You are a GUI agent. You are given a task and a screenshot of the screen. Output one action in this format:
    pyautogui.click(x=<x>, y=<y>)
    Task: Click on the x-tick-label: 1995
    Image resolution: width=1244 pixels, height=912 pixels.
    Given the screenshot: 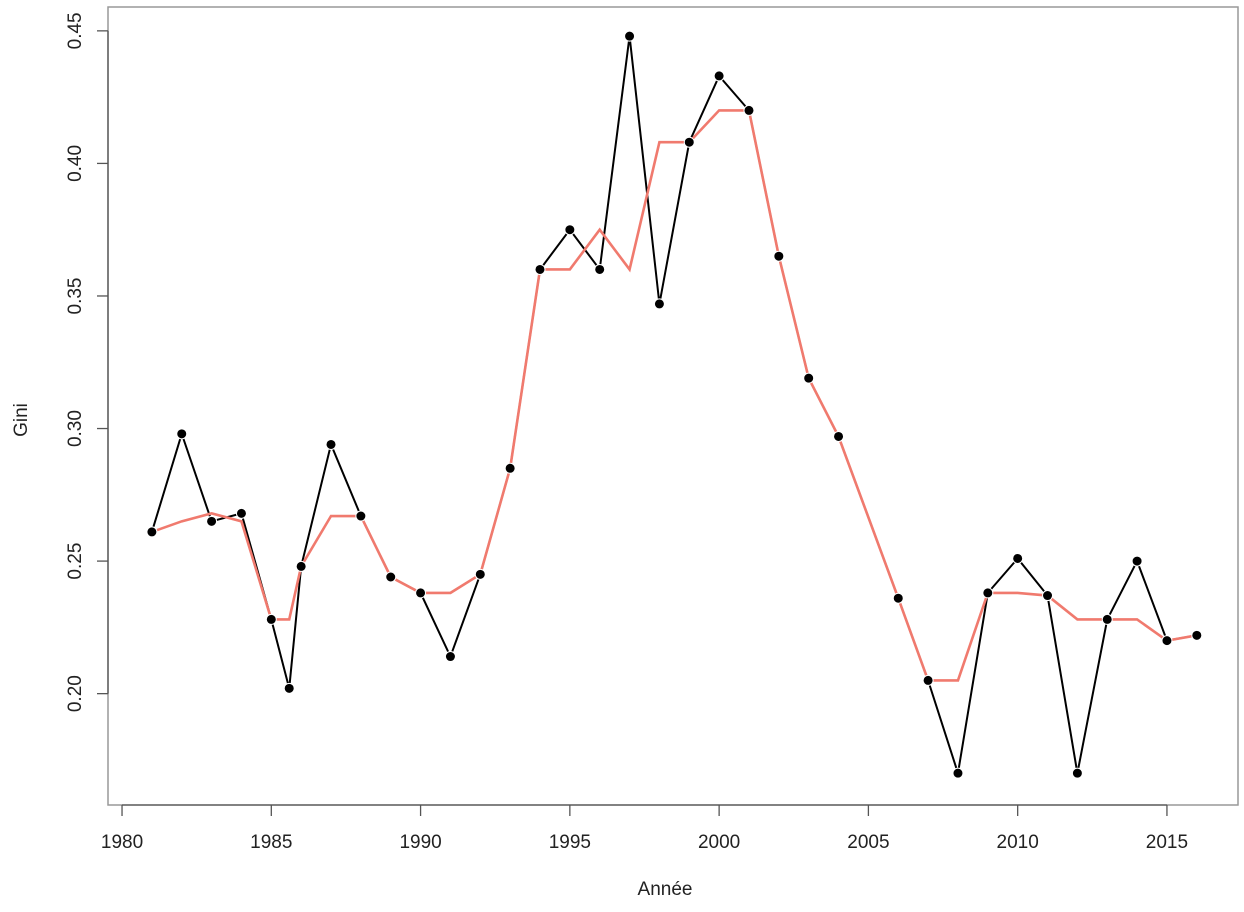 What is the action you would take?
    pyautogui.click(x=570, y=842)
    